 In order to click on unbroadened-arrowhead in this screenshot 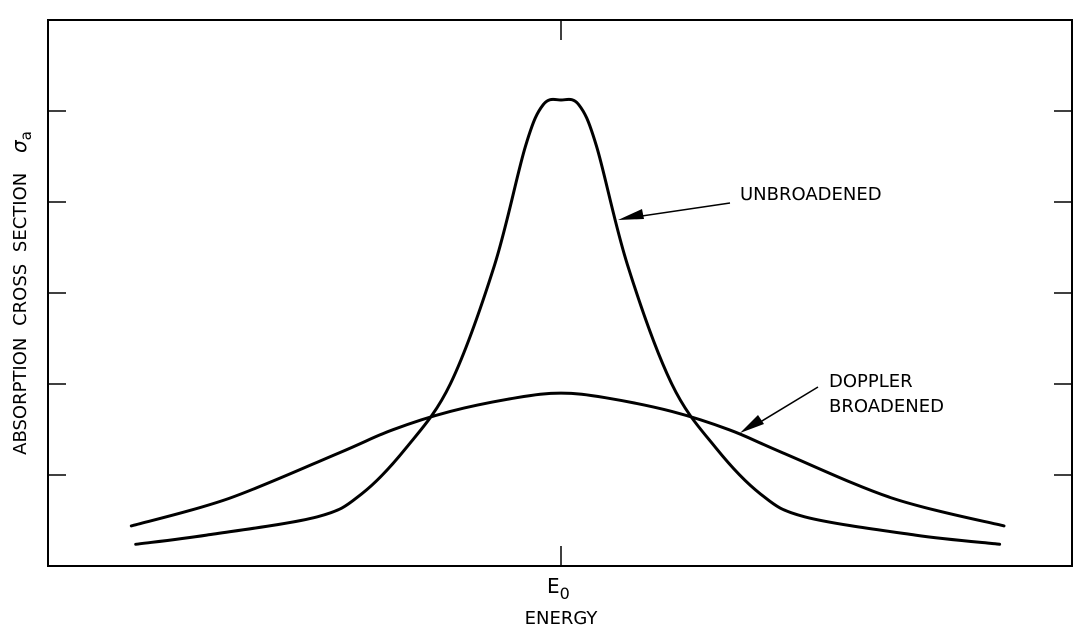, I will do `click(631, 214)`.